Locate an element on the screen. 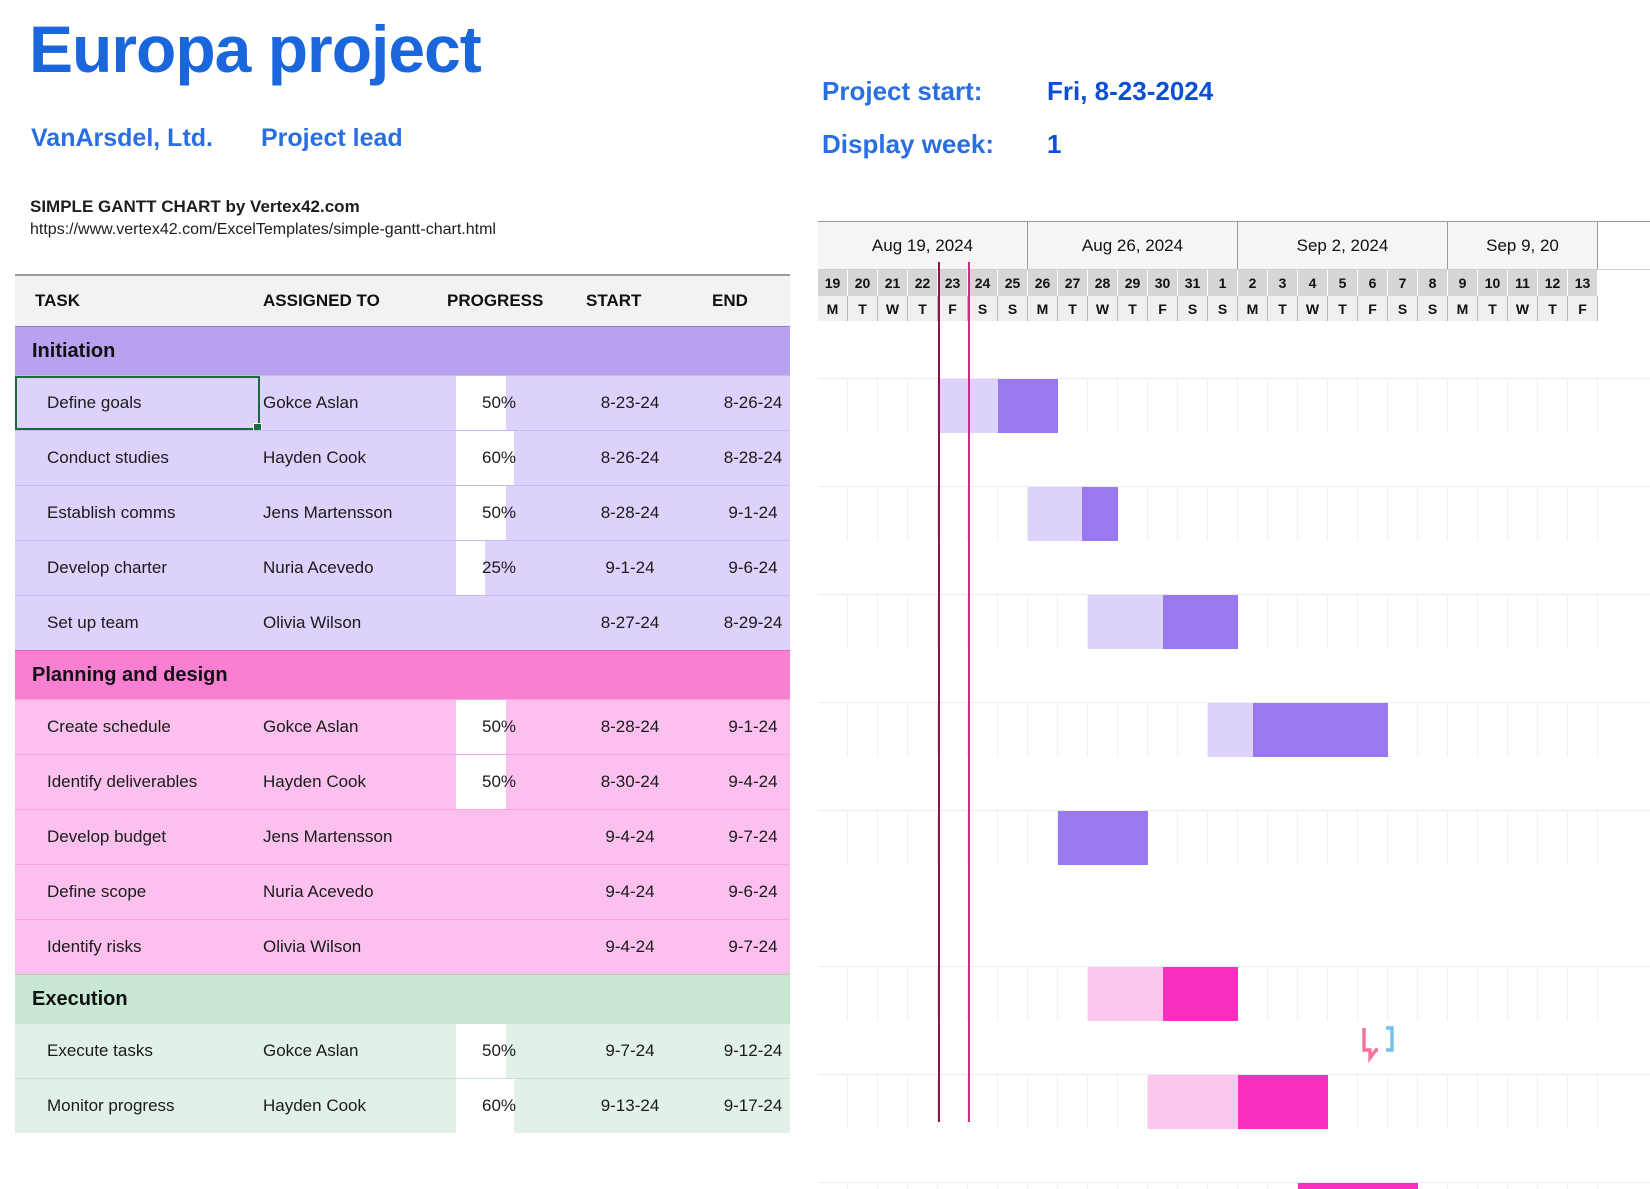  column-header-task: TASK is located at coordinates (58, 300).